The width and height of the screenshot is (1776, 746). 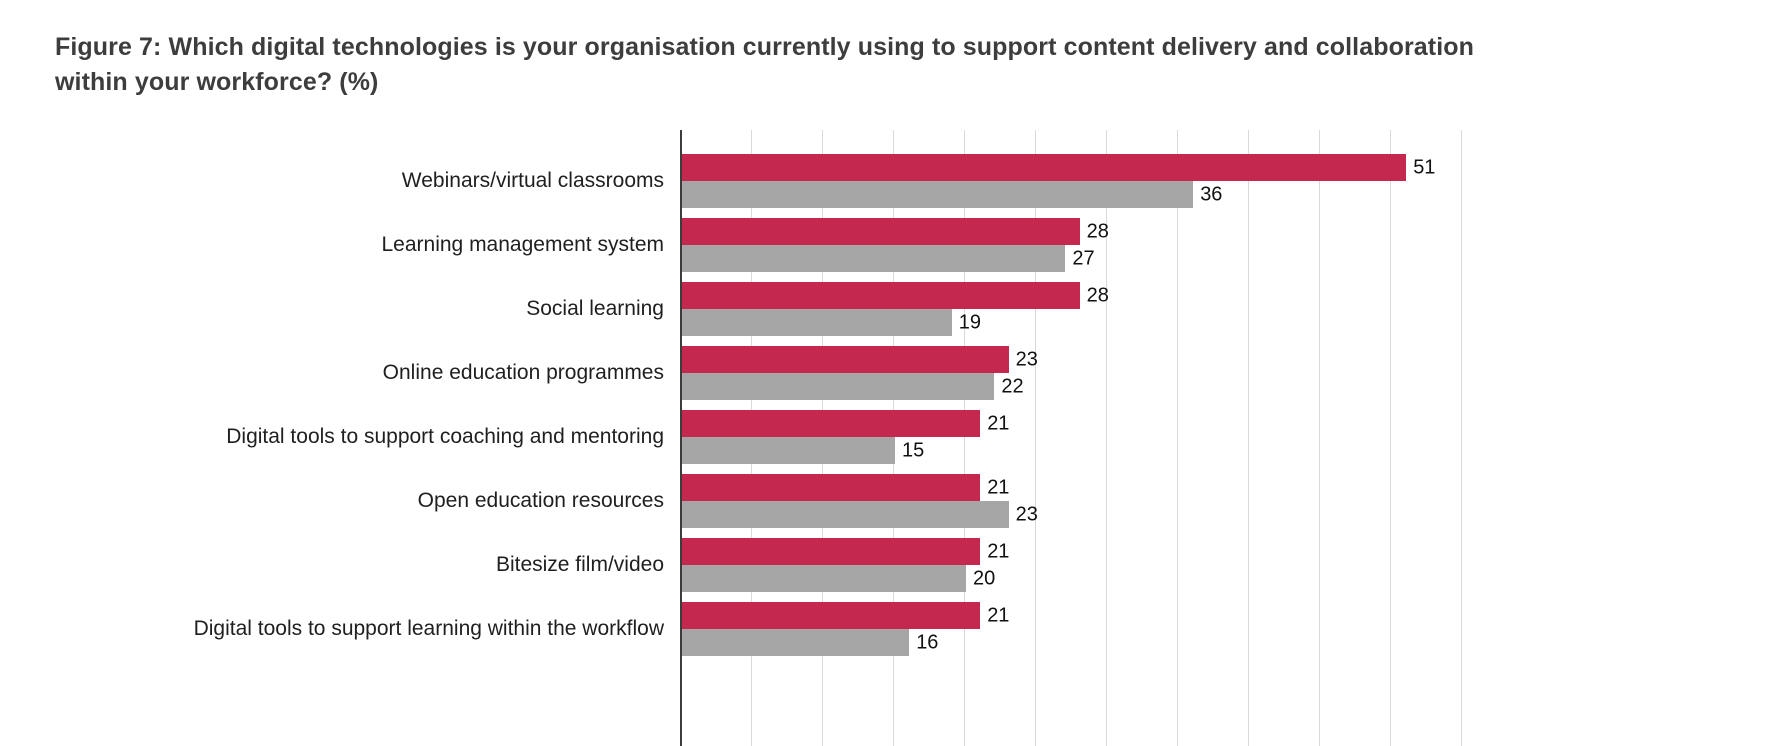 I want to click on grey-bar-value-label: 16, so click(x=927, y=642).